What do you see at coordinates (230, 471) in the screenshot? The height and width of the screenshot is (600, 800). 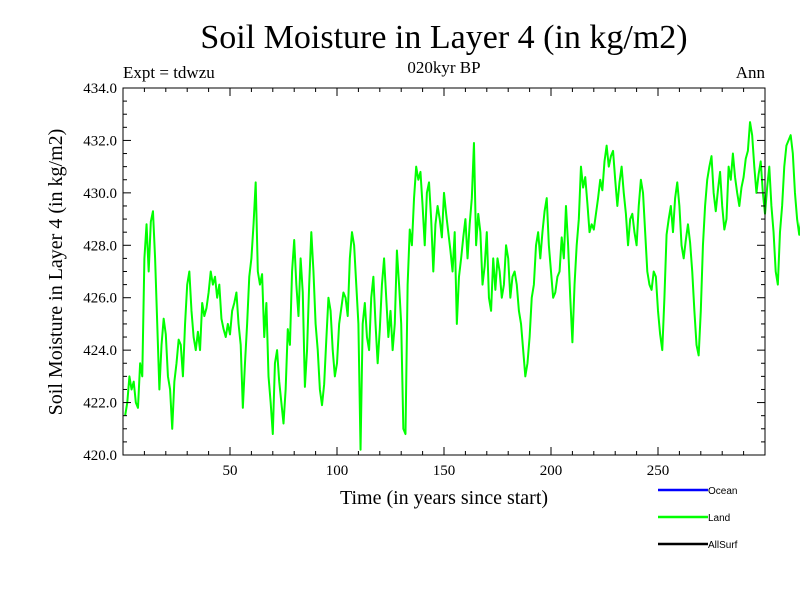 I see `x-tick-label: 50` at bounding box center [230, 471].